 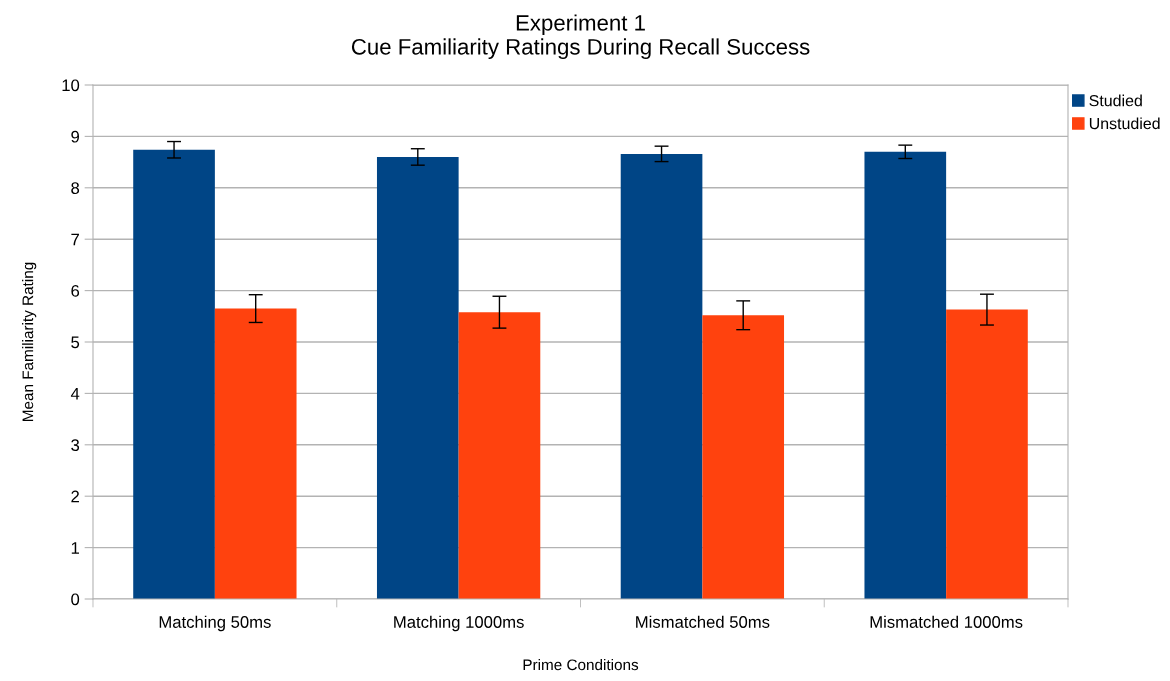 What do you see at coordinates (1115, 100) in the screenshot?
I see `legend-label: Studied` at bounding box center [1115, 100].